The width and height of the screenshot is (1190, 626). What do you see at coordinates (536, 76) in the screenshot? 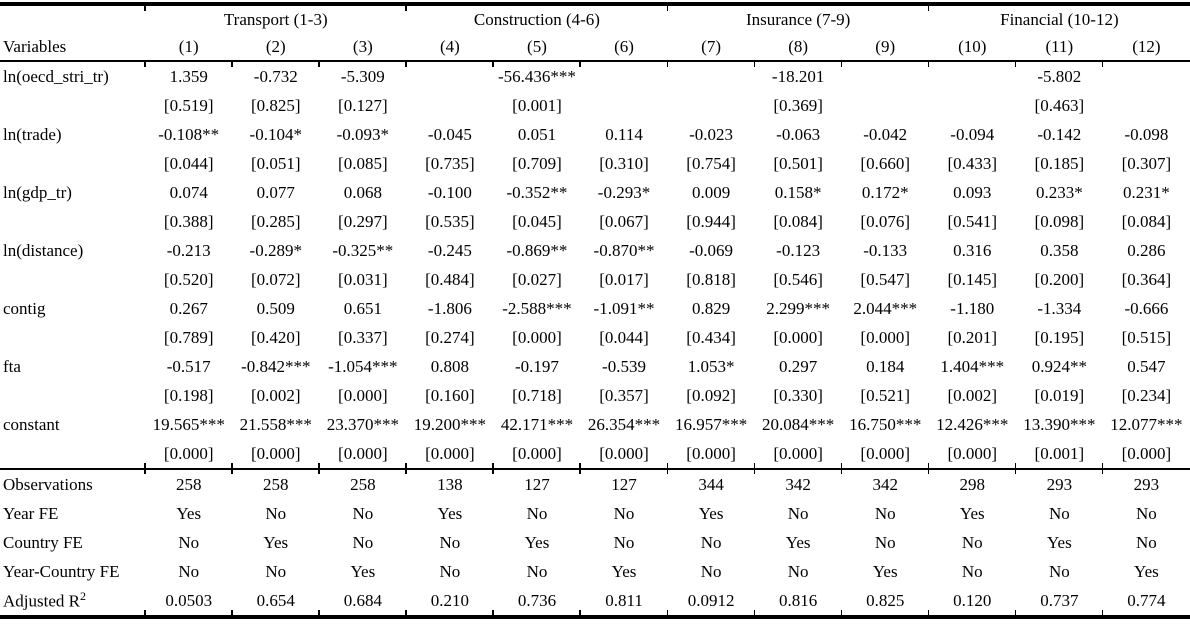
I see `coefficient-cell: -56.436***` at bounding box center [536, 76].